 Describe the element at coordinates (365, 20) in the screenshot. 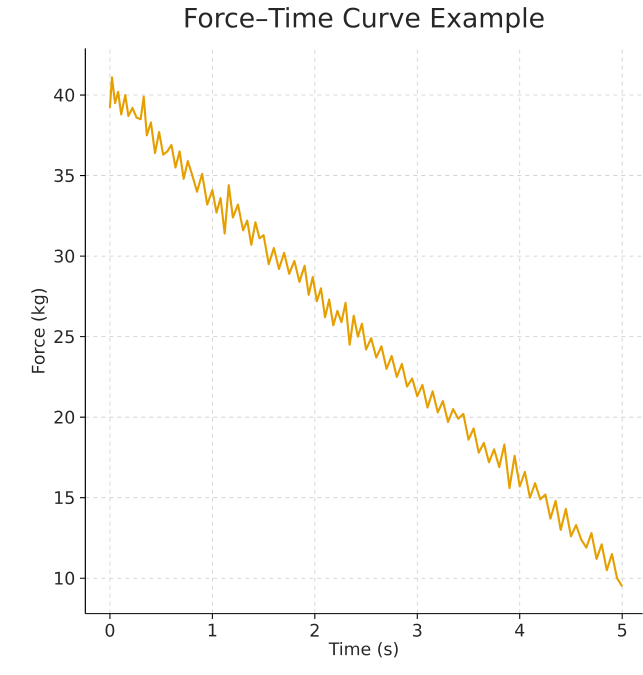

I see `chart-title: Force–Time Curve Example` at that location.